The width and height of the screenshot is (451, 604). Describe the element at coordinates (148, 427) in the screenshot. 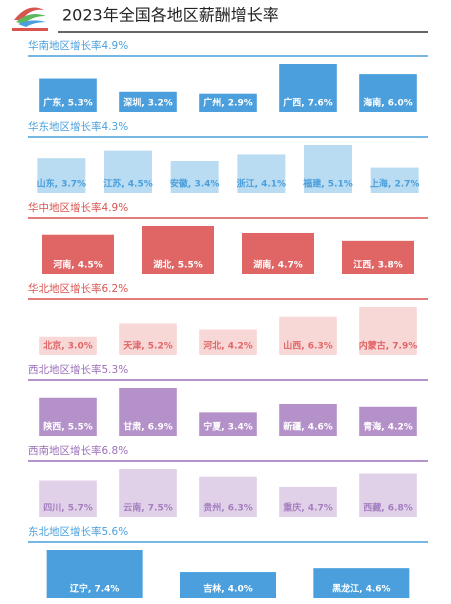

I see `bar-label: 甘肃, 6.9%` at that location.